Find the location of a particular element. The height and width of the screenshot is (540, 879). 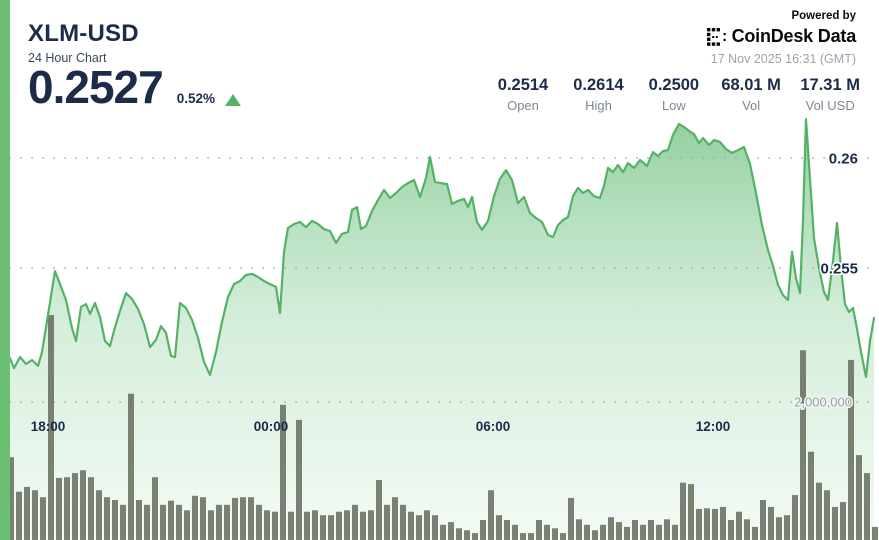

stat-low-label: Low is located at coordinates (673, 105).